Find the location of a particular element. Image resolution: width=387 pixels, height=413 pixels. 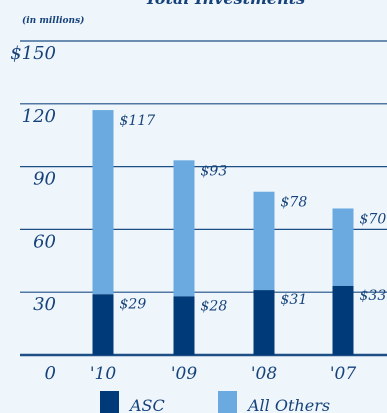

x-tick-label: '09 is located at coordinates (184, 374).